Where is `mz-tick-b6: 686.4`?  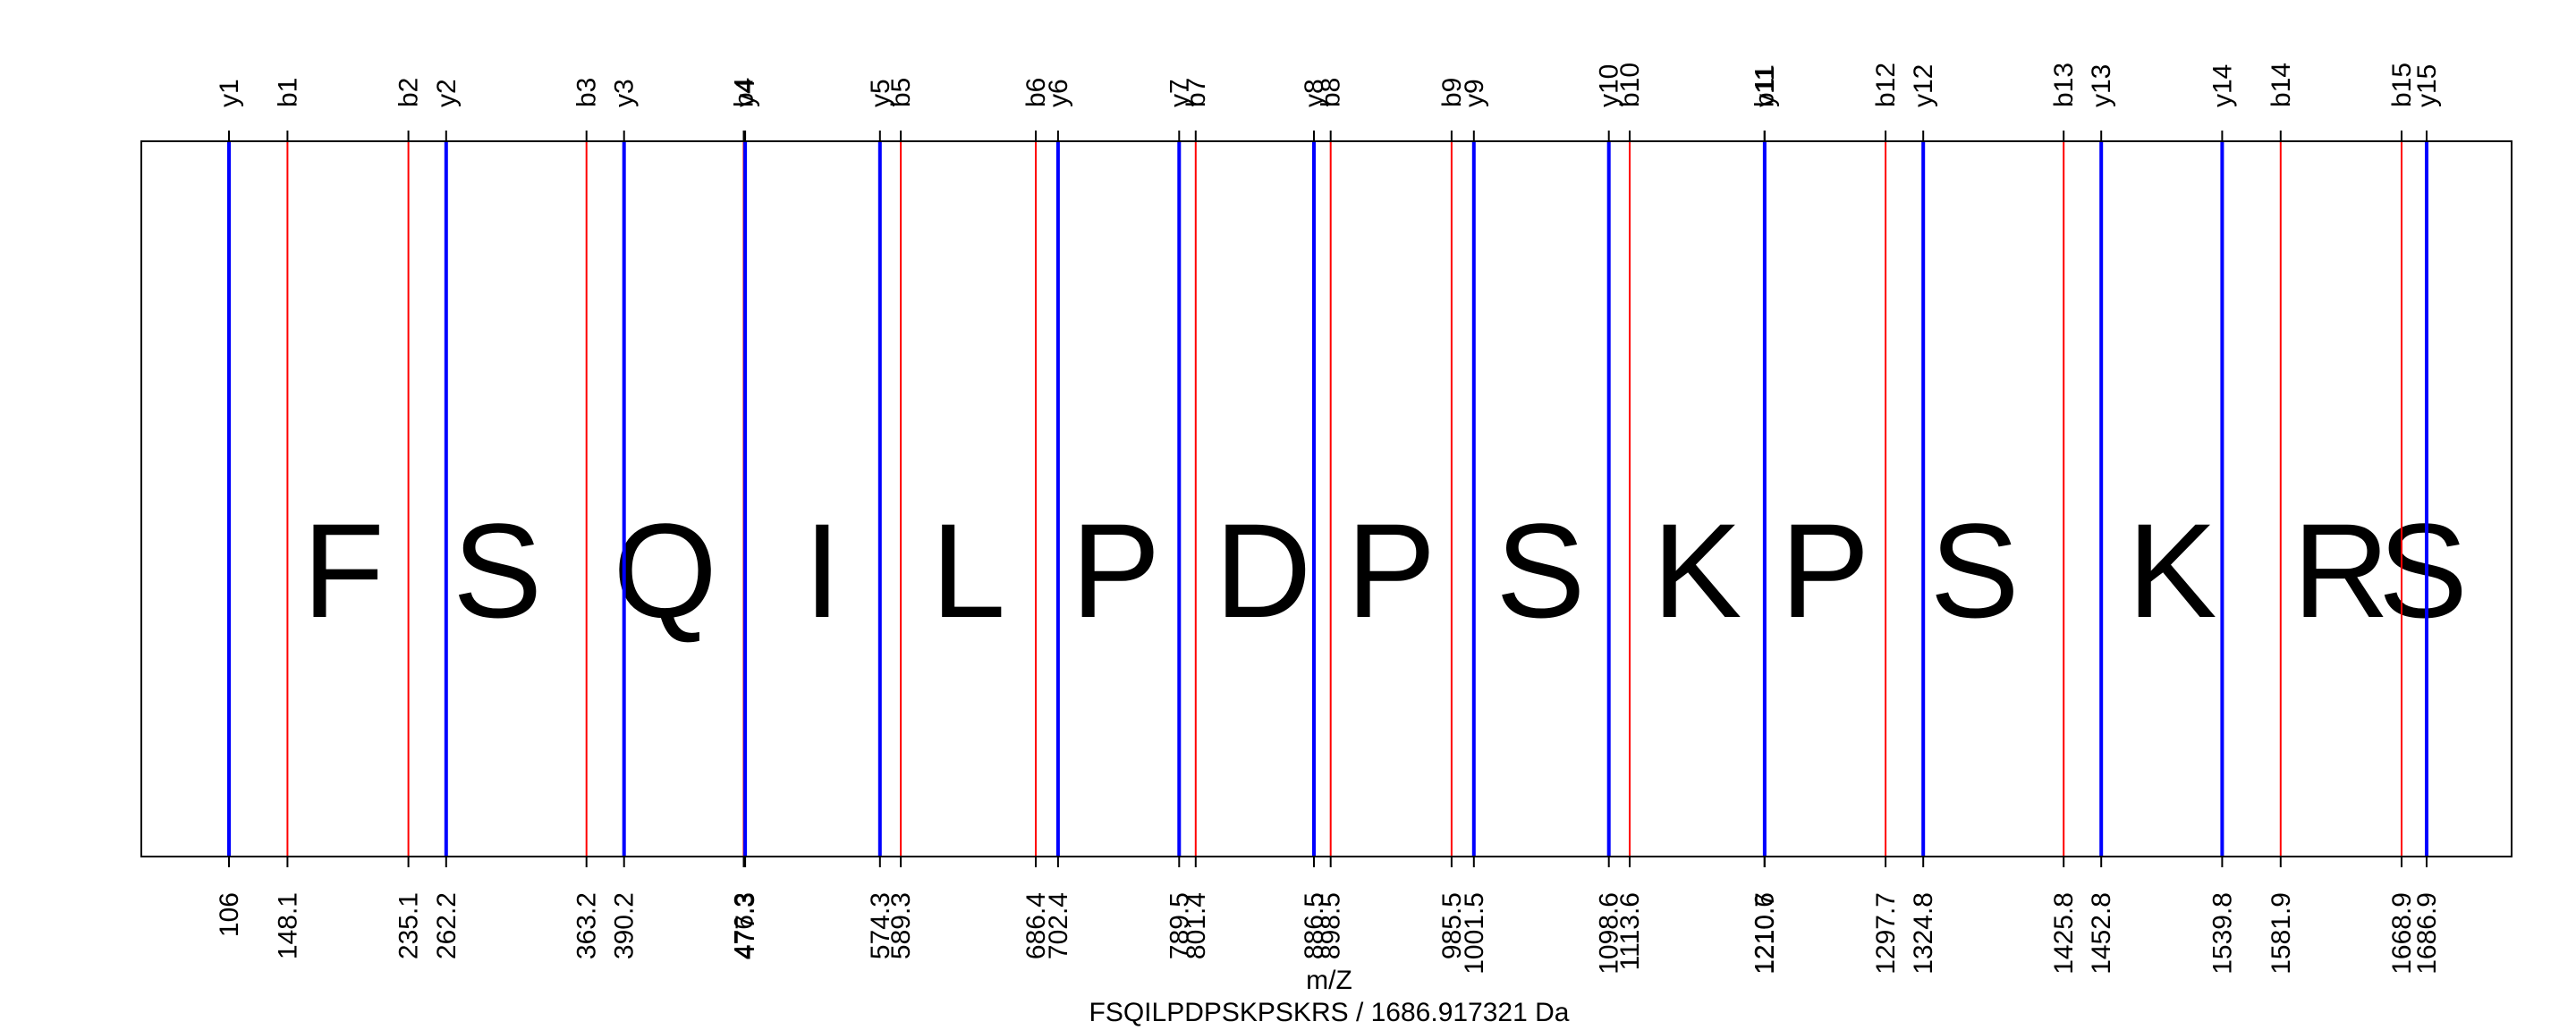 mz-tick-b6: 686.4 is located at coordinates (1036, 925).